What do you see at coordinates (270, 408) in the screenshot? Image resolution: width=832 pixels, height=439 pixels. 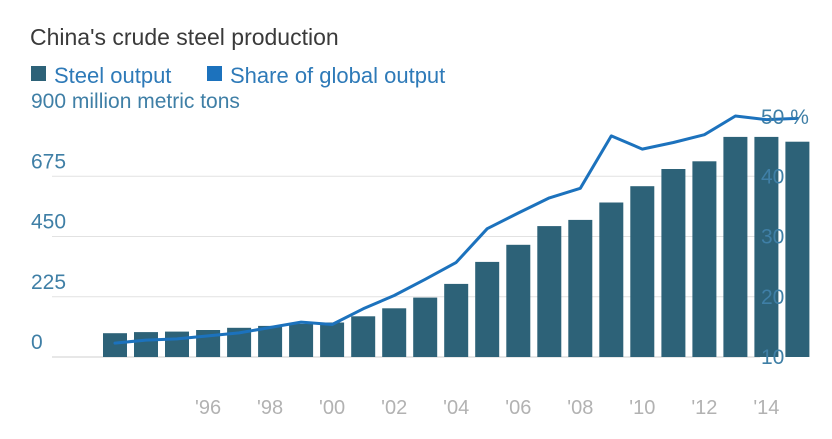 I see `x-tick-label: '98` at bounding box center [270, 408].